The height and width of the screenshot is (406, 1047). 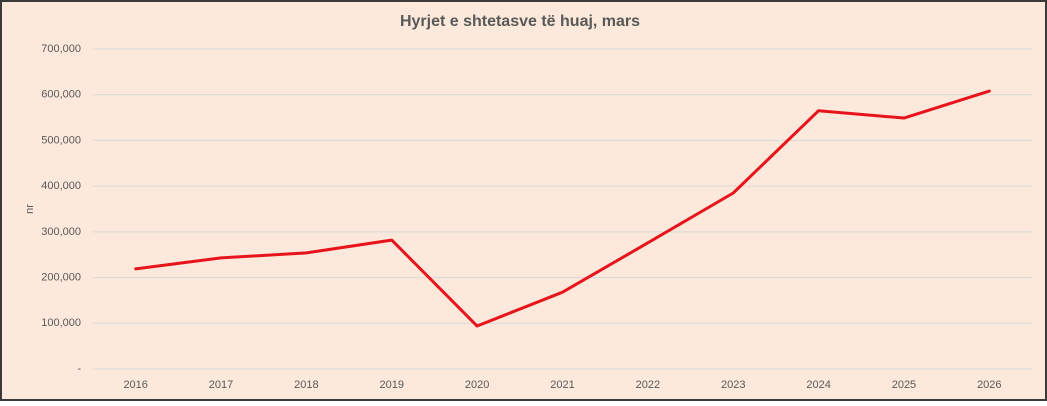 What do you see at coordinates (733, 385) in the screenshot?
I see `x-tick-label: 2023` at bounding box center [733, 385].